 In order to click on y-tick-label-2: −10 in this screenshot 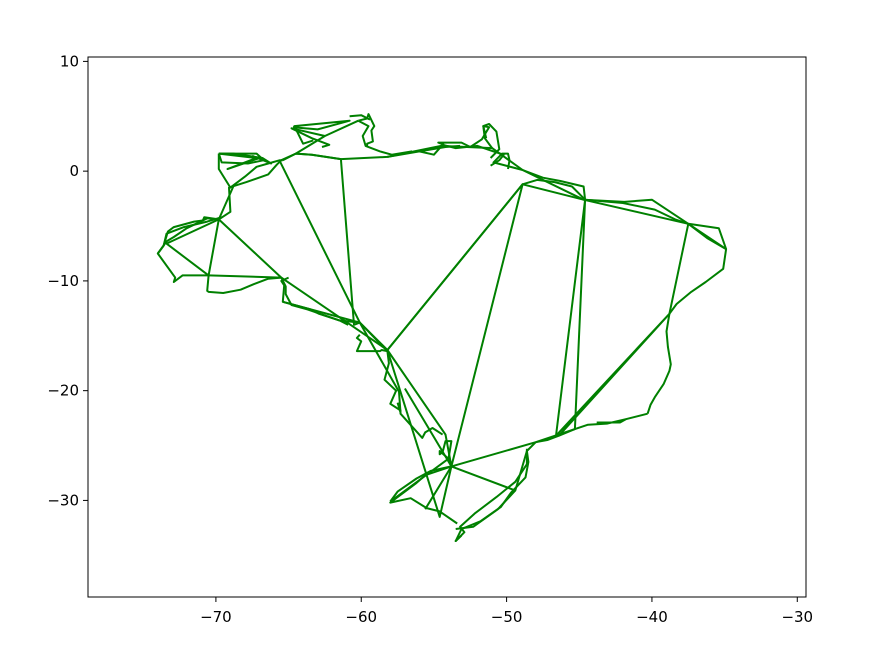, I will do `click(63, 281)`.